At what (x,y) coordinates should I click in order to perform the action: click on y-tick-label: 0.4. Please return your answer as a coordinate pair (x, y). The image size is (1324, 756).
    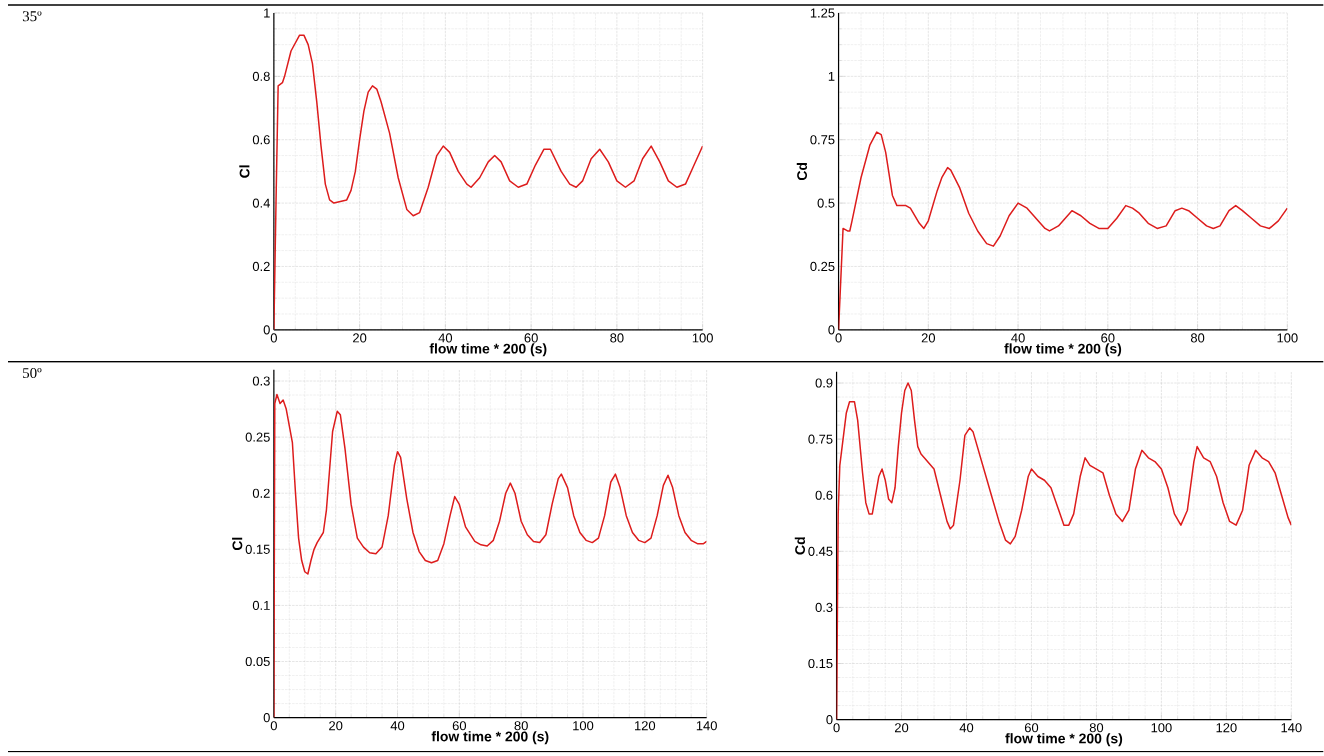
    Looking at the image, I should click on (261, 203).